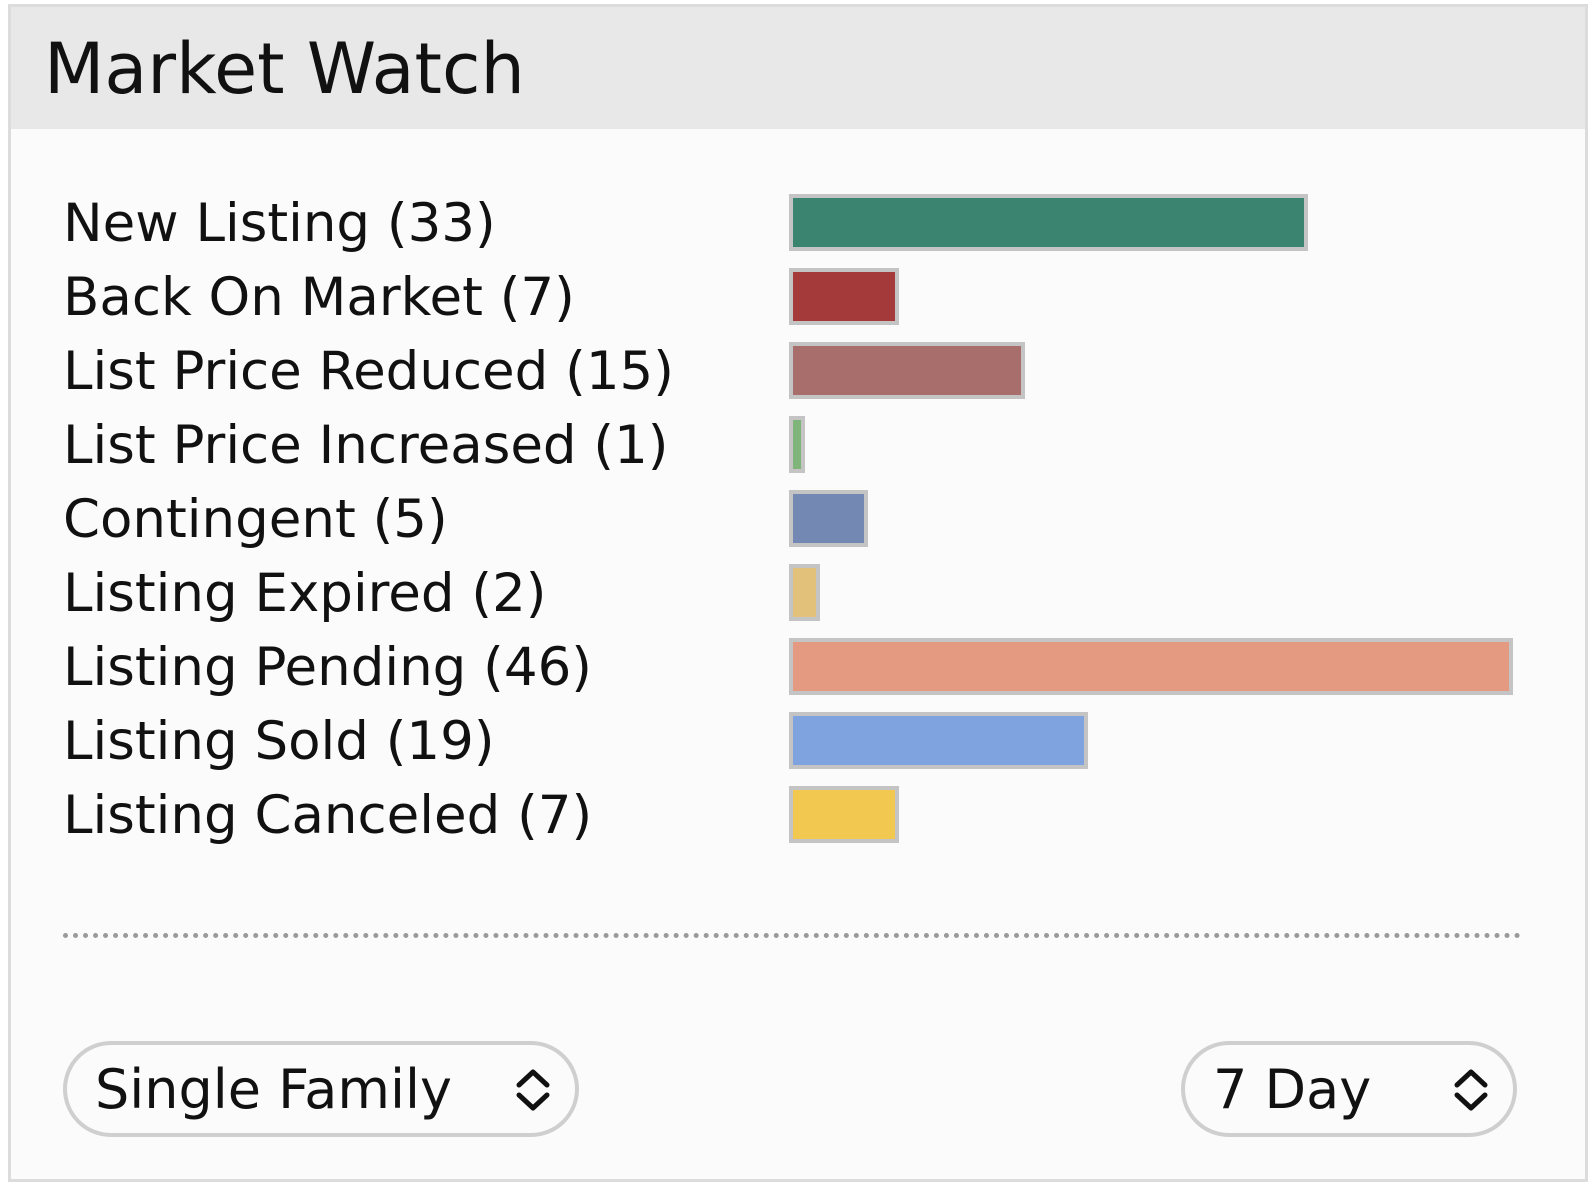  Describe the element at coordinates (279, 741) in the screenshot. I see `stat-label: Listing Sold (19)` at that location.